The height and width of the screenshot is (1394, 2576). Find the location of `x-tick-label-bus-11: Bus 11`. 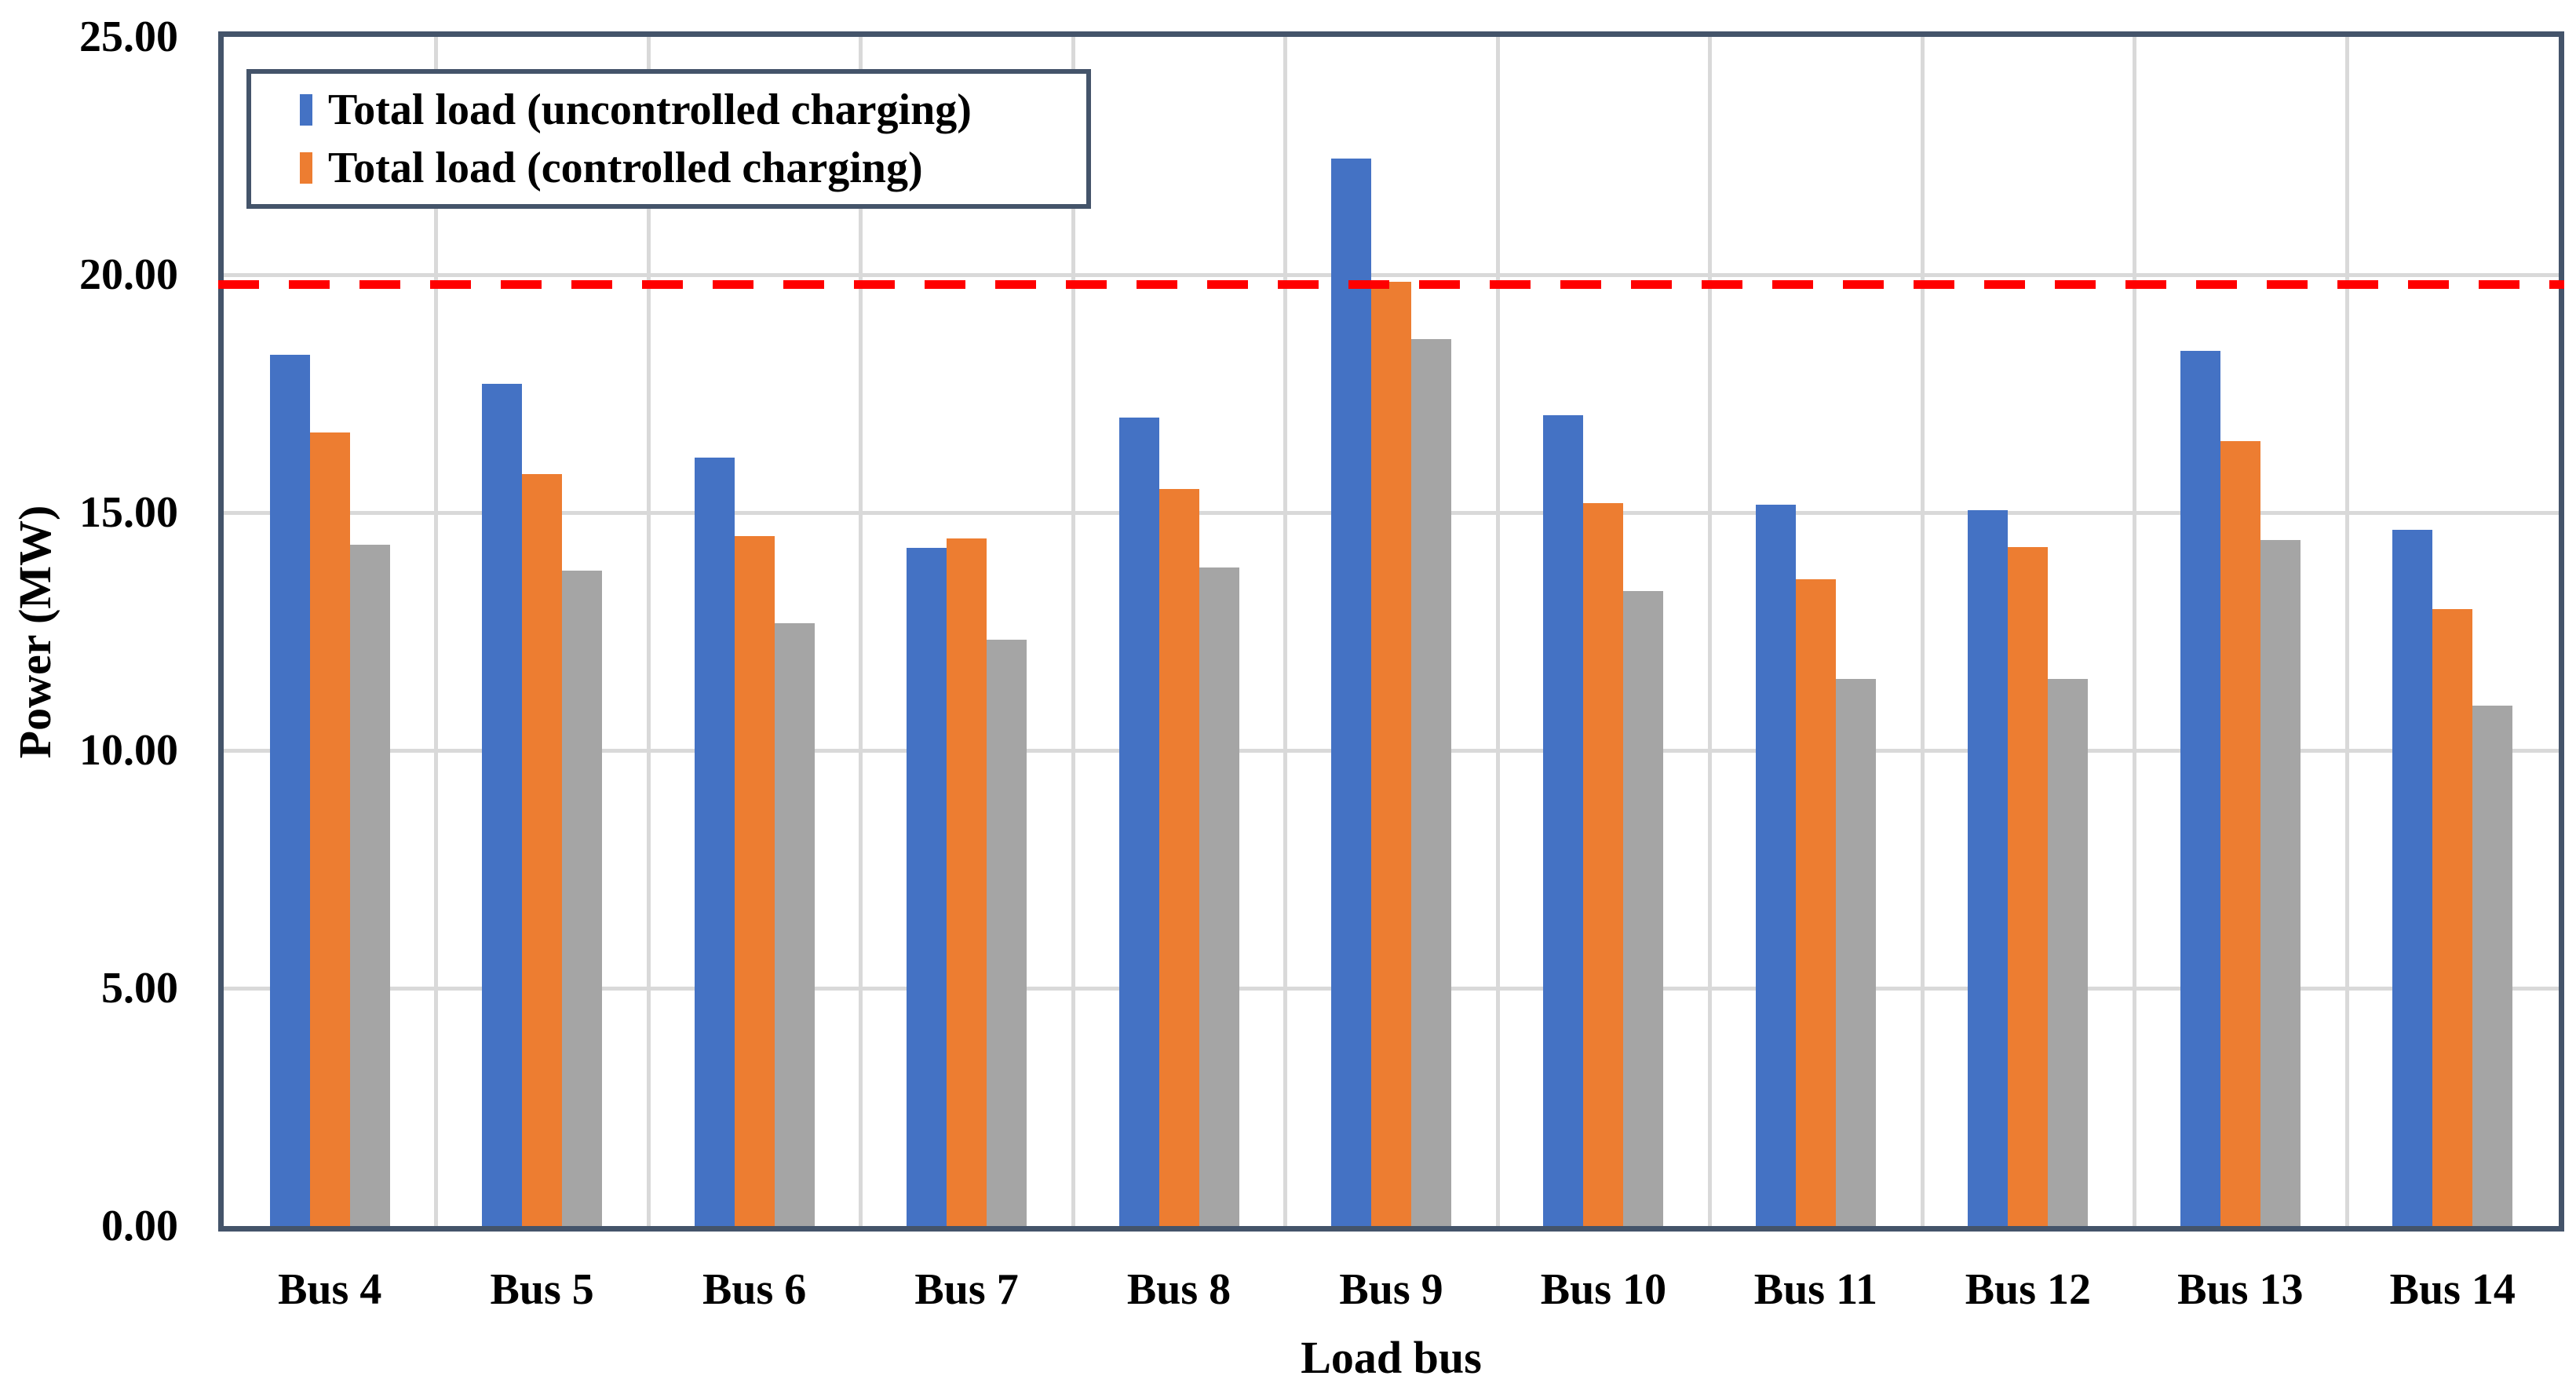

x-tick-label-bus-11: Bus 11 is located at coordinates (1815, 1289).